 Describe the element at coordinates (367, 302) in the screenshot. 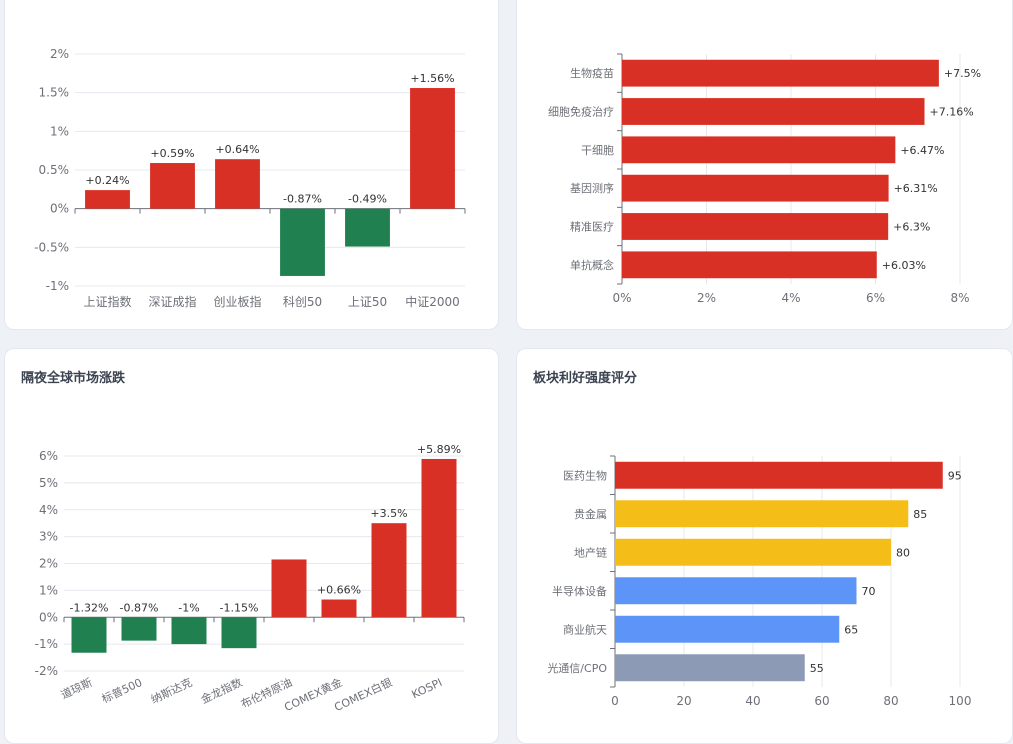

I see `x-category-label: 上证50` at that location.